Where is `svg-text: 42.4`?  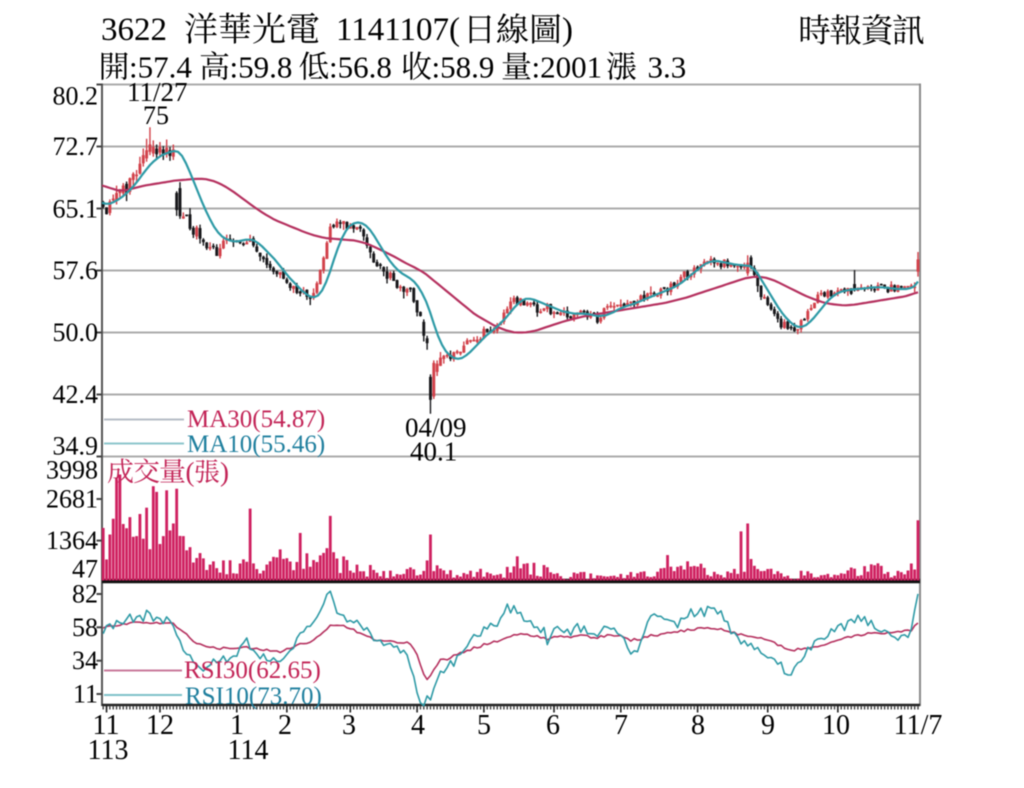
svg-text: 42.4 is located at coordinates (76, 394).